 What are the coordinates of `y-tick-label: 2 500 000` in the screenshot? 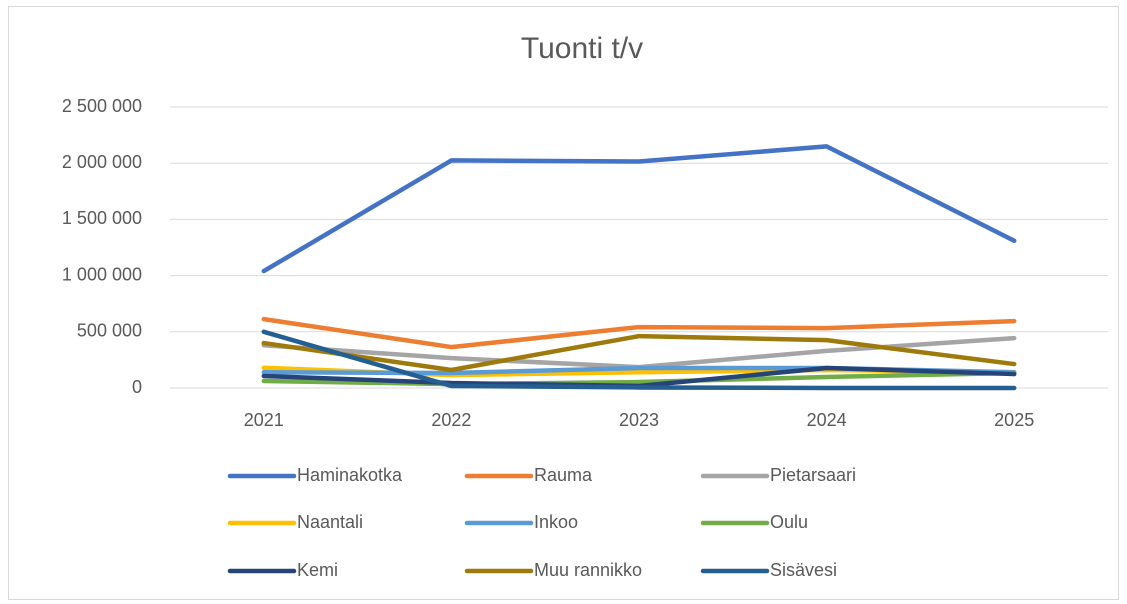 It's located at (102, 106).